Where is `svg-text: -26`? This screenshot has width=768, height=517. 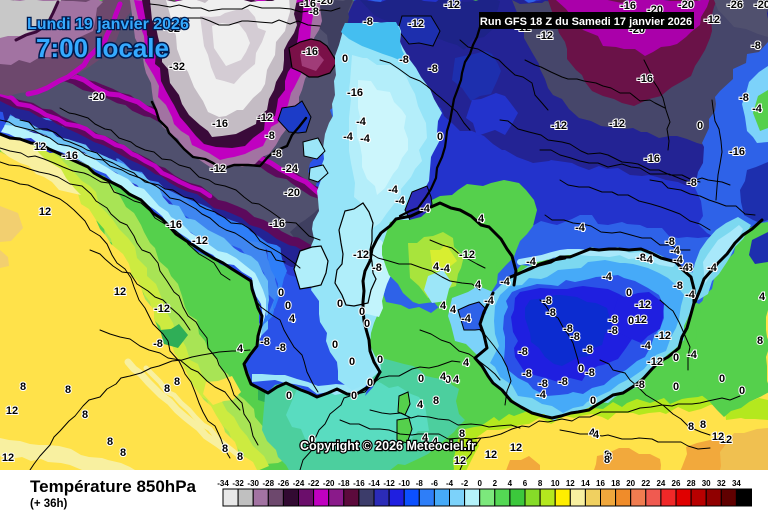 svg-text: -26 is located at coordinates (735, 5).